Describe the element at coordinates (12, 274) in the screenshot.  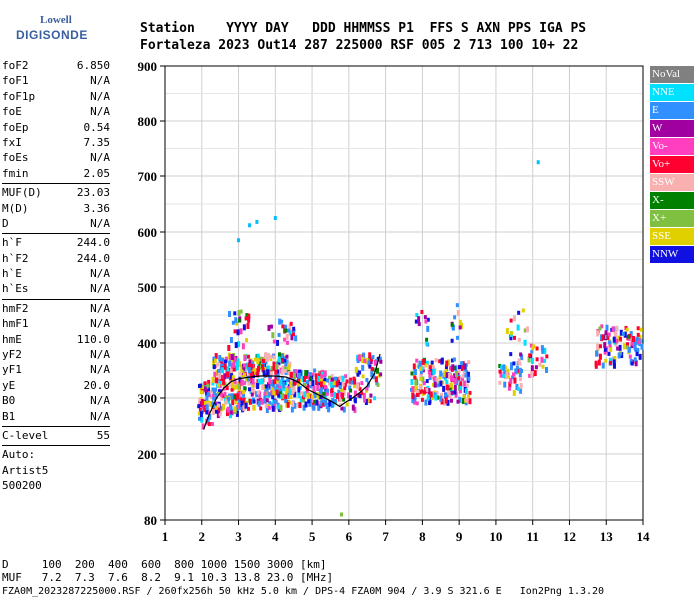
I see `param-label: h`E` at that location.